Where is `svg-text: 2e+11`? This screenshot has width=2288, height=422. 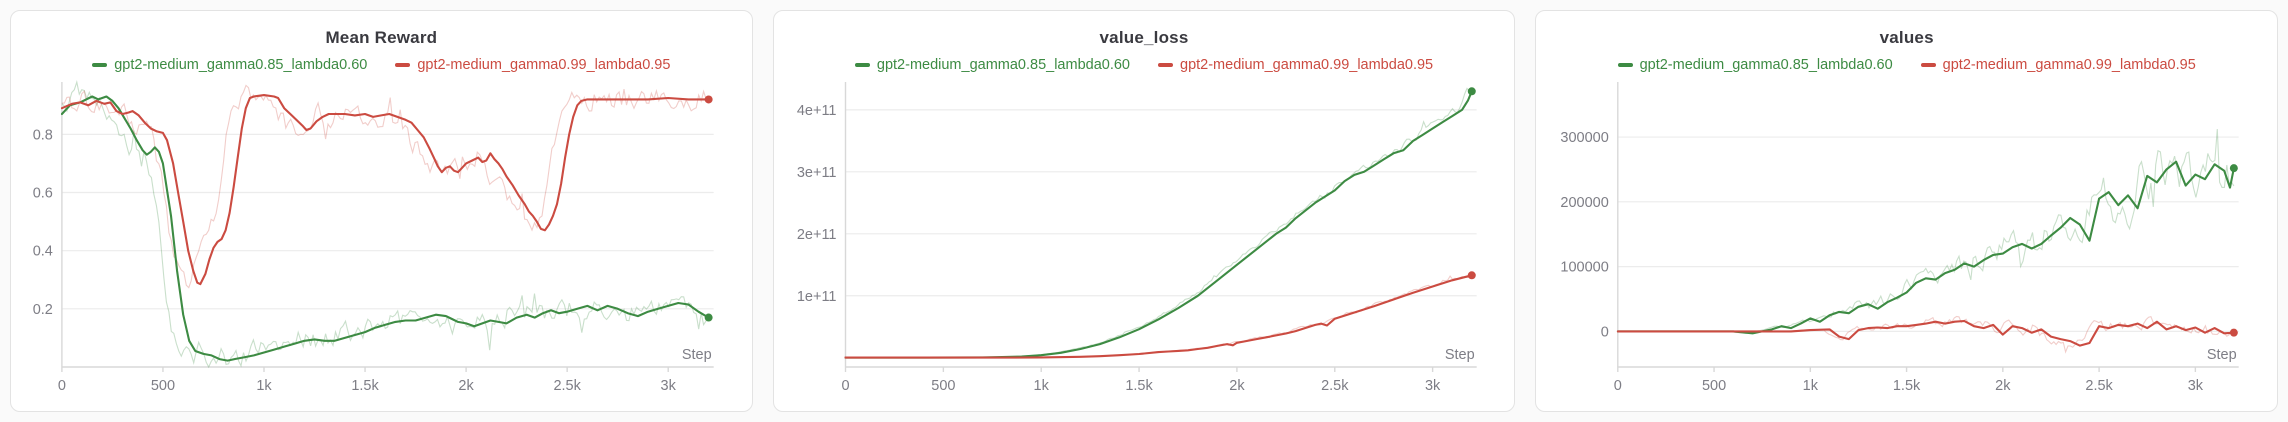 svg-text: 2e+11 is located at coordinates (817, 235).